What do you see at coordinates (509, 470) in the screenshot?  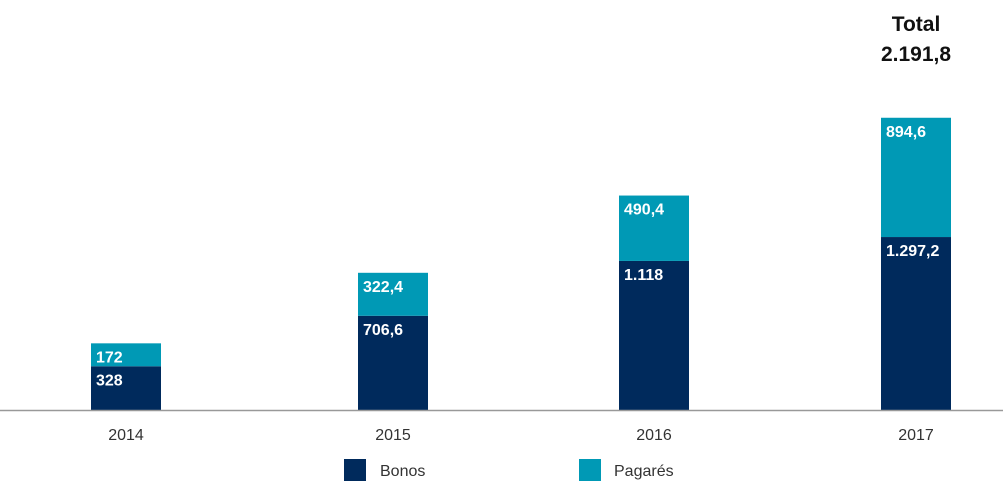 I see `legend: Bonos Pagarés` at bounding box center [509, 470].